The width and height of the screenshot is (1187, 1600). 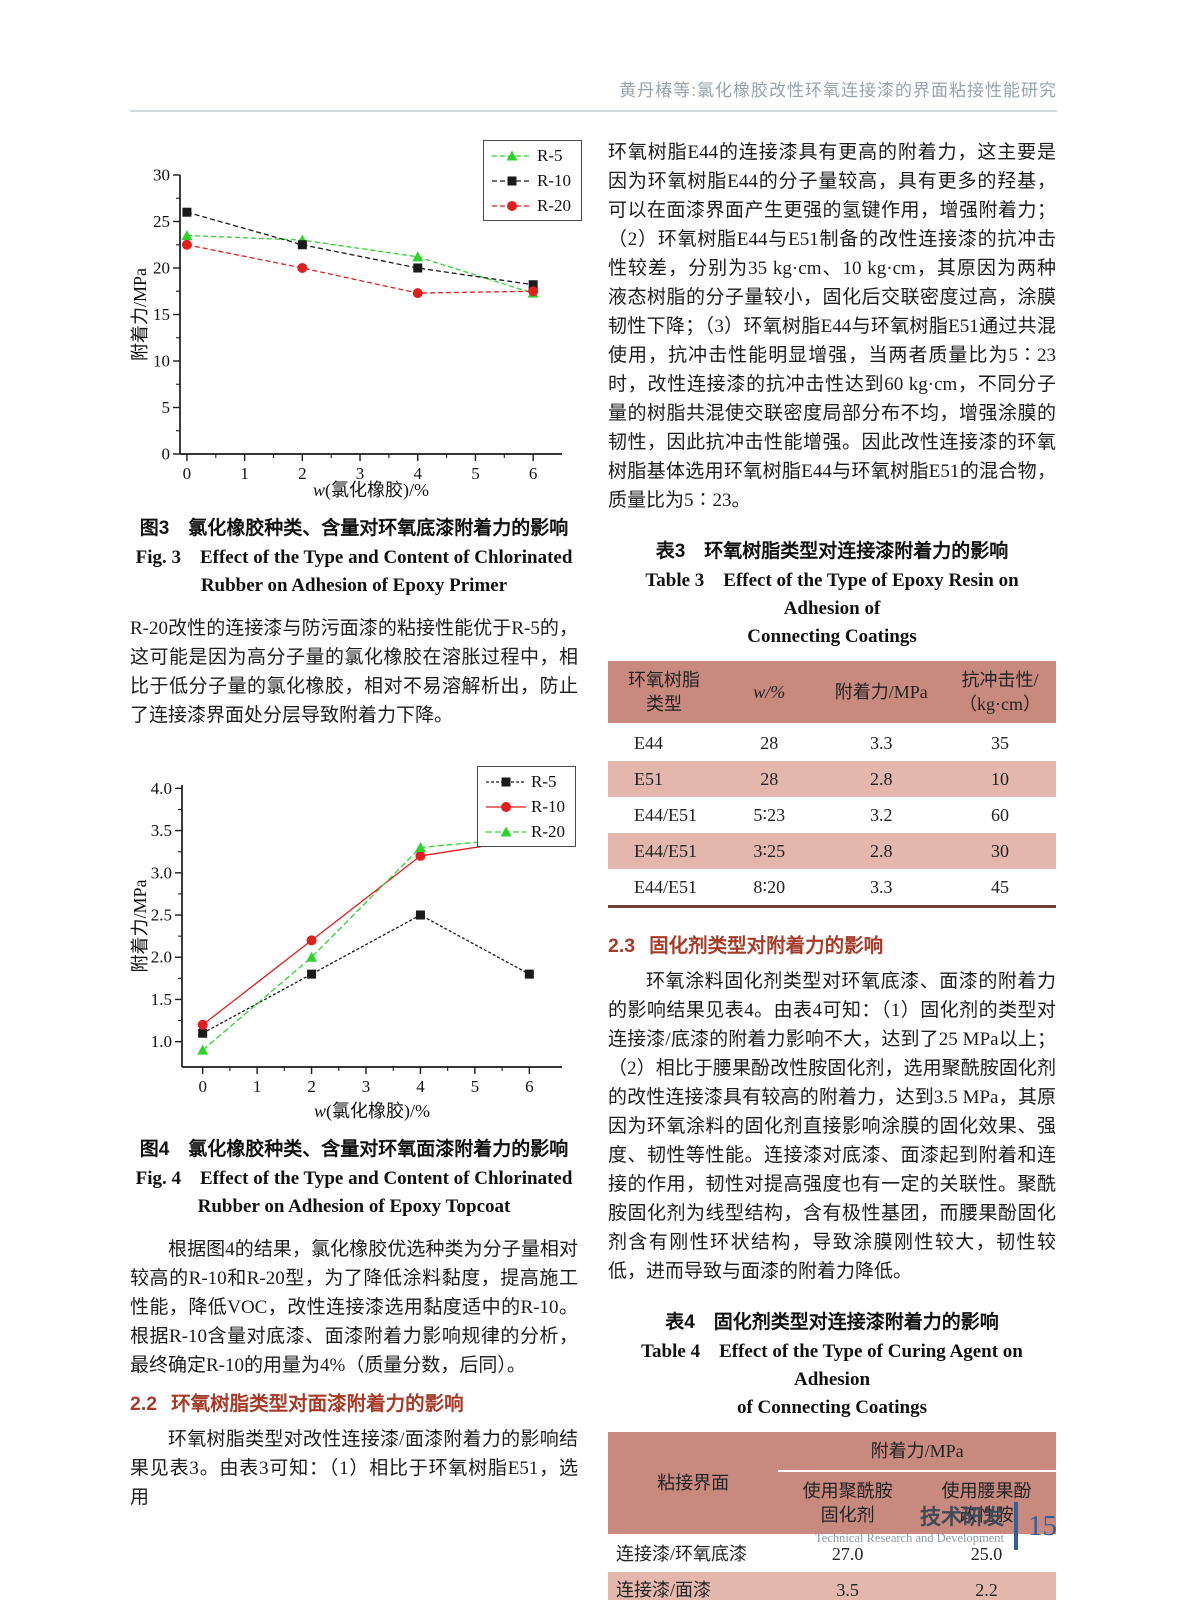 I want to click on svg-text: 20, so click(x=161, y=268).